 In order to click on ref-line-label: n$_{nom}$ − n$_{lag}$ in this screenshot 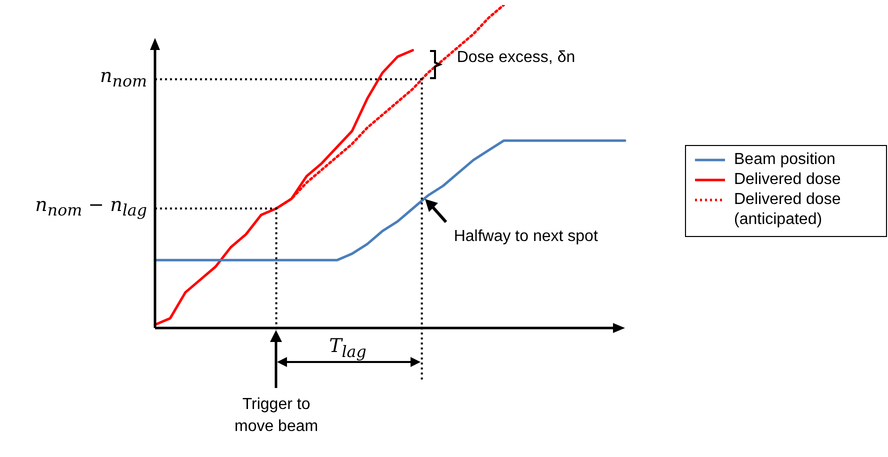, I will do `click(91, 207)`.